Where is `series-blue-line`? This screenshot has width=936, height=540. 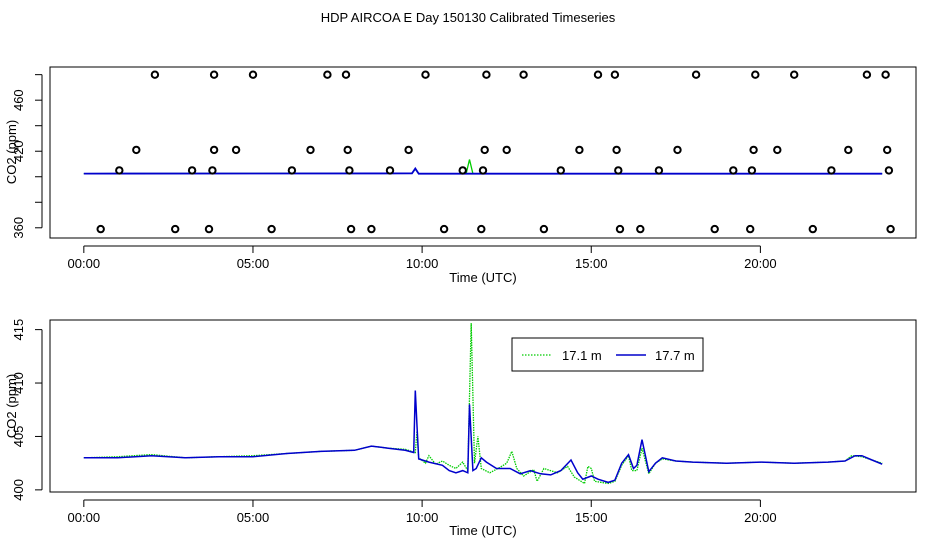
series-blue-line is located at coordinates (483, 170).